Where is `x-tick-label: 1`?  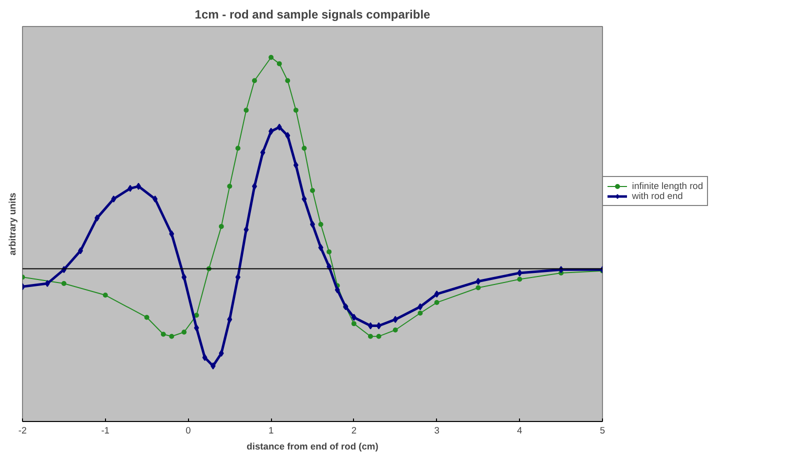 x-tick-label: 1 is located at coordinates (271, 431).